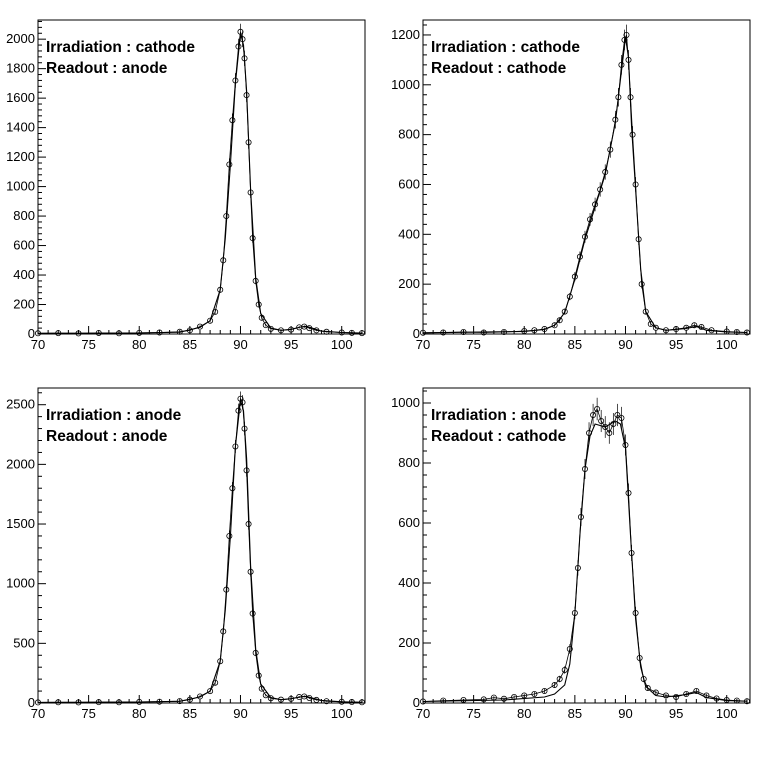 This screenshot has width=763, height=763. What do you see at coordinates (24, 642) in the screenshot?
I see `y-tick-label: 500` at bounding box center [24, 642].